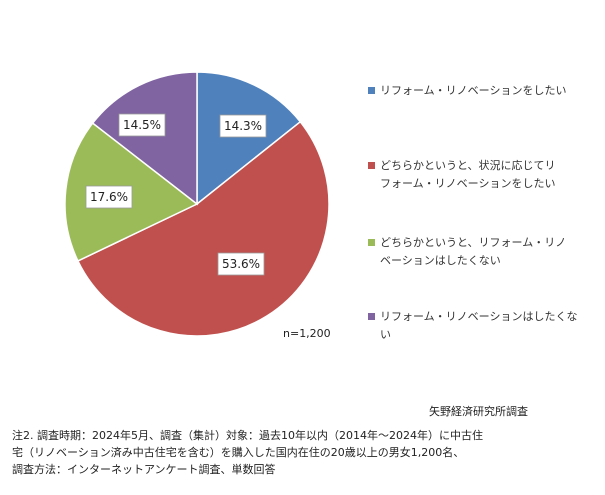 The height and width of the screenshot is (495, 605). I want to click on legend-item-want-renovation: リフォーム・リノベーションをしたい, so click(483, 91).